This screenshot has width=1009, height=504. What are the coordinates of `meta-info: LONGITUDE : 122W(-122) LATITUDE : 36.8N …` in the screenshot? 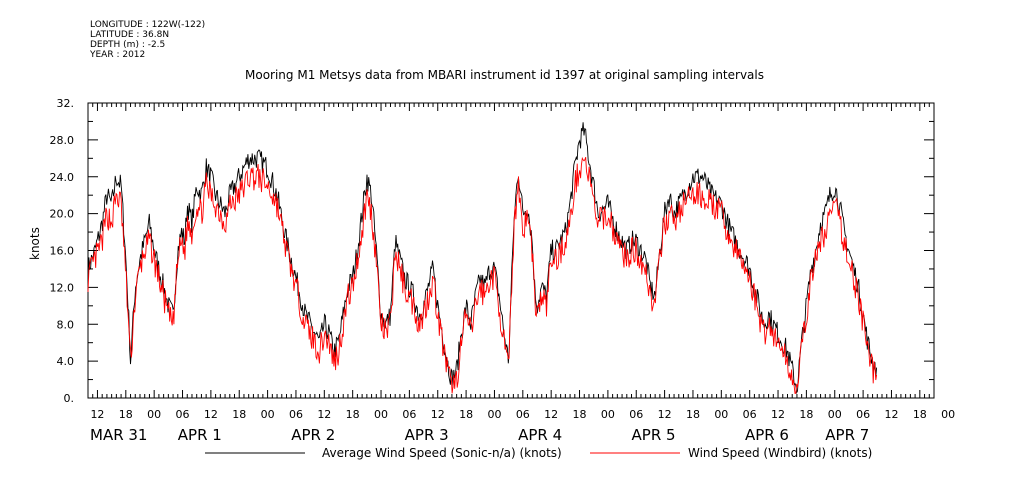 It's located at (147, 40).